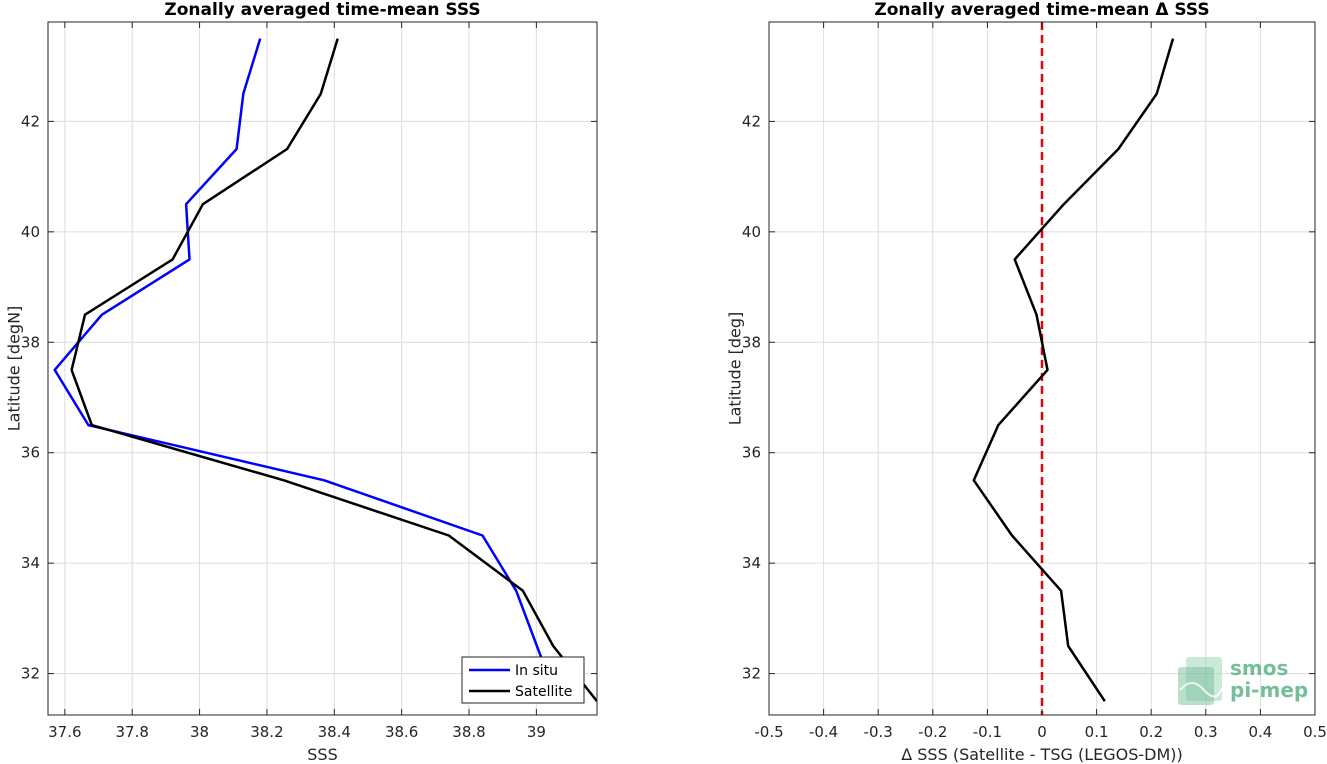 This screenshot has width=1327, height=764. I want to click on x-tick-label: 37.8, so click(131, 732).